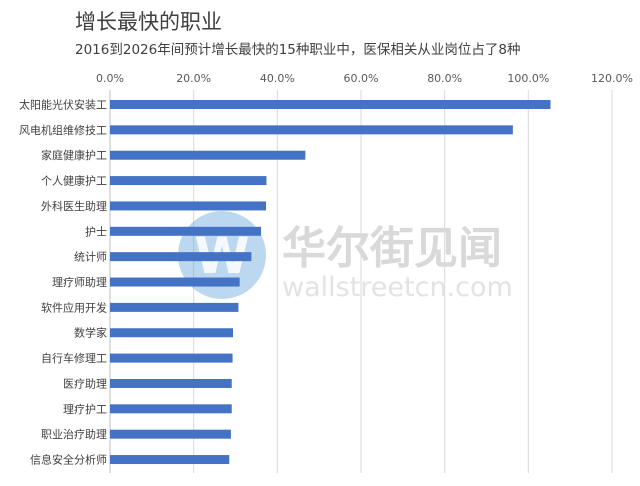 This screenshot has height=486, width=640. What do you see at coordinates (68, 460) in the screenshot?
I see `category-label: 信息安全分析师` at bounding box center [68, 460].